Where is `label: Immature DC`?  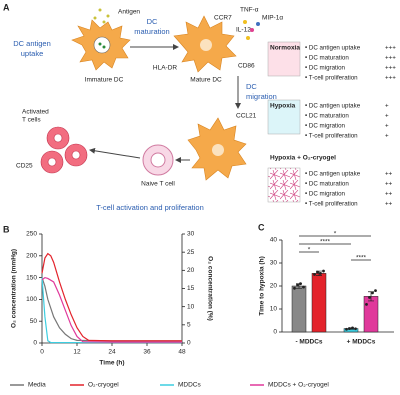
label: Immature DC is located at coordinates (104, 80).